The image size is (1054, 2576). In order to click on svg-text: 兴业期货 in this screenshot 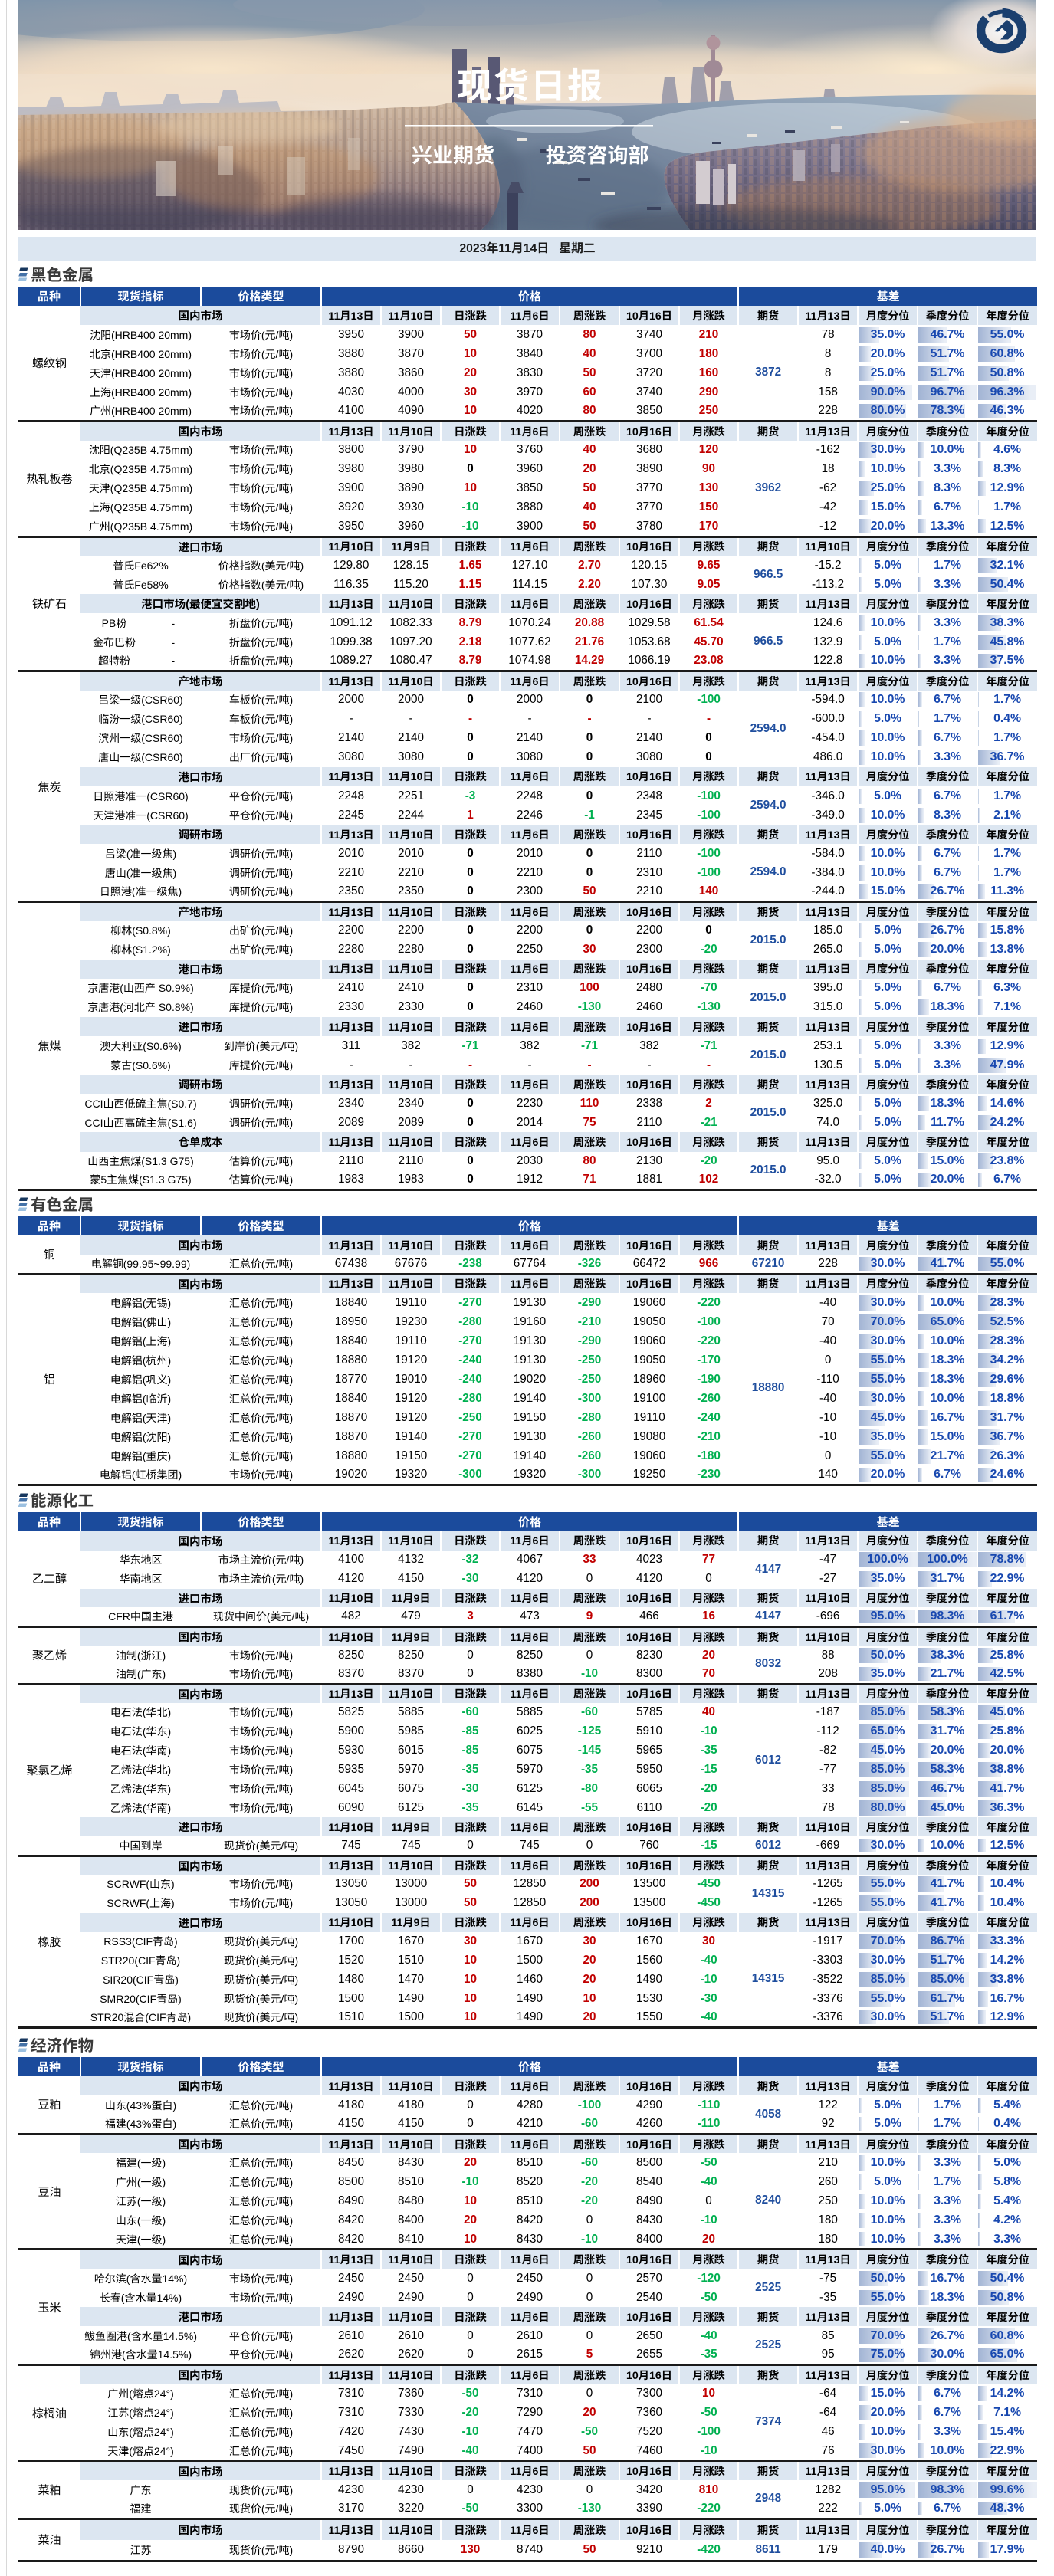, I will do `click(453, 155)`.